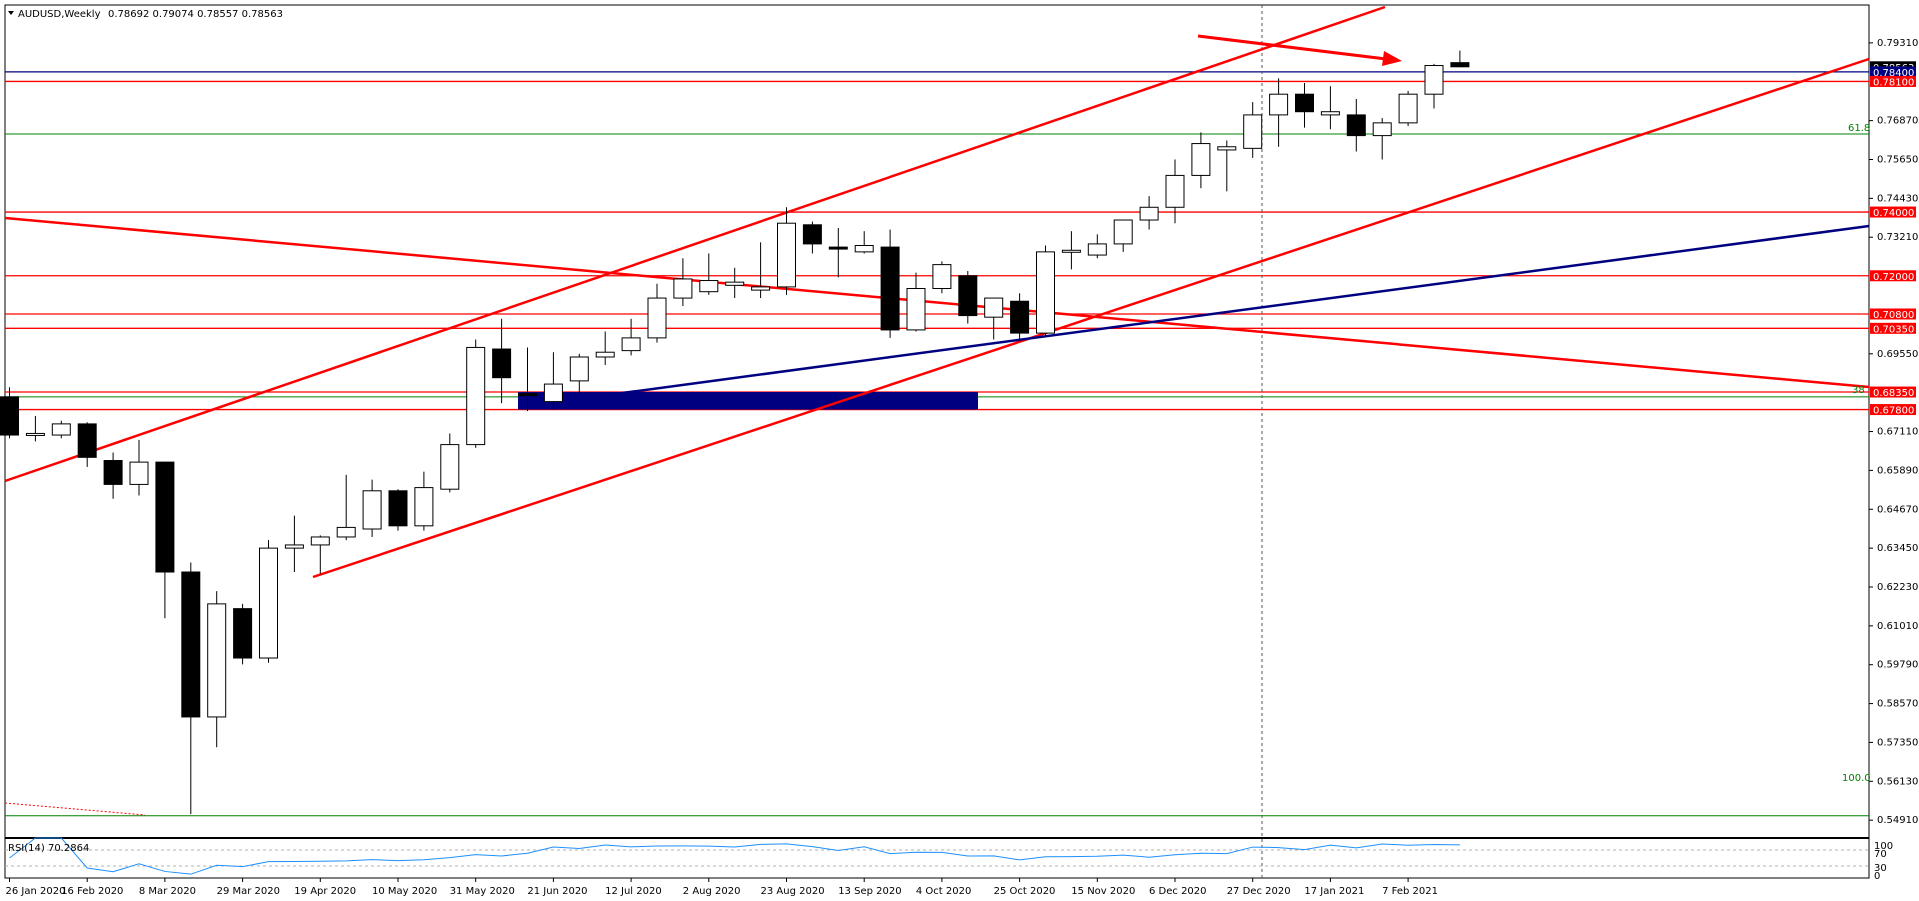 This screenshot has height=901, width=1919. I want to click on fib-label-618: 61.8, so click(1859, 128).